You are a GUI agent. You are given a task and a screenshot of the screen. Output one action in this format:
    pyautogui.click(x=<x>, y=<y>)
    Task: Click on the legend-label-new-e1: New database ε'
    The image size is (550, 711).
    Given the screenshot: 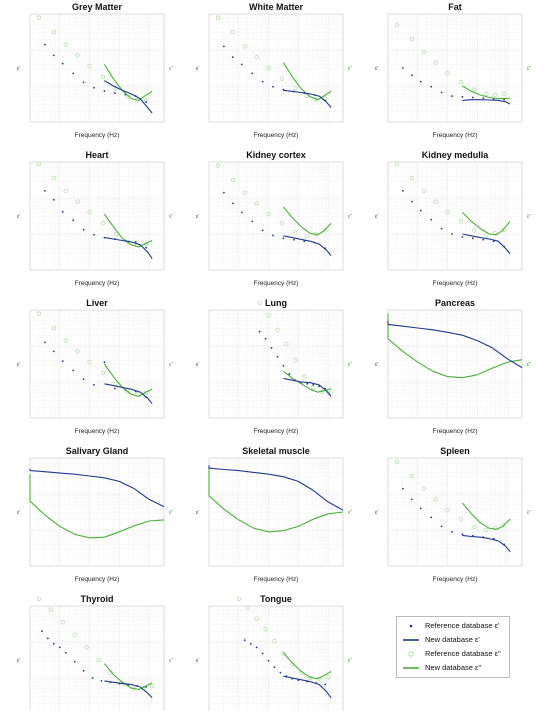 What is the action you would take?
    pyautogui.click(x=452, y=639)
    